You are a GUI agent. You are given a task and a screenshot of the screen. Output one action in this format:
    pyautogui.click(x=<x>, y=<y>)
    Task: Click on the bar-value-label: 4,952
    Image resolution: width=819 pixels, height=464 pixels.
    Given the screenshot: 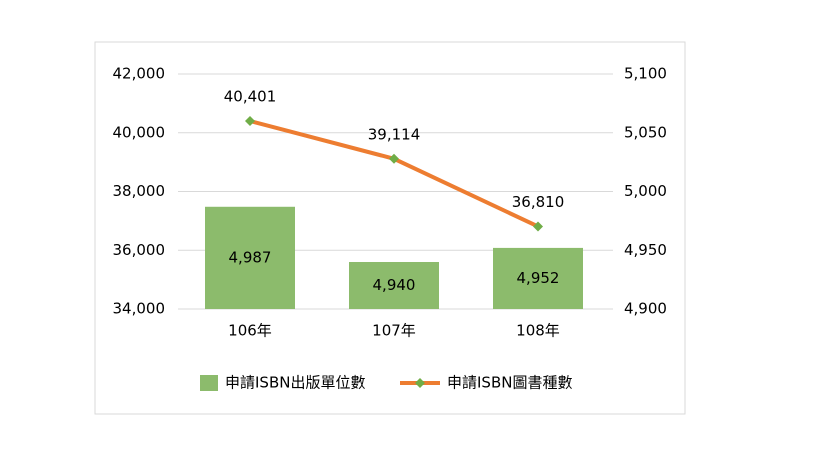 What is the action you would take?
    pyautogui.click(x=538, y=278)
    